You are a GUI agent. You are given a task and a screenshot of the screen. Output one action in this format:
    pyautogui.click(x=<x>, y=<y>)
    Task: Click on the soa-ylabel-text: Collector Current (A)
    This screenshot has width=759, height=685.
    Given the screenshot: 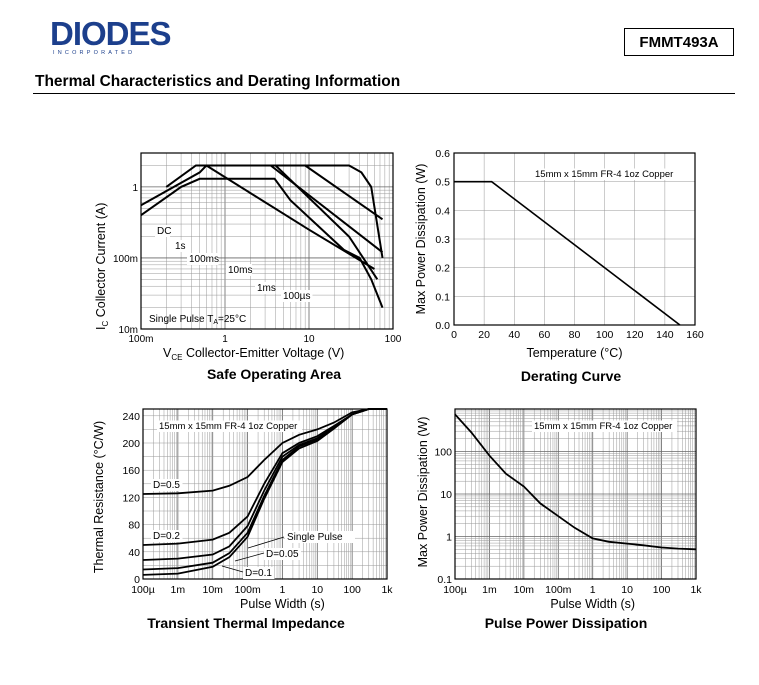 What is the action you would take?
    pyautogui.click(x=101, y=262)
    